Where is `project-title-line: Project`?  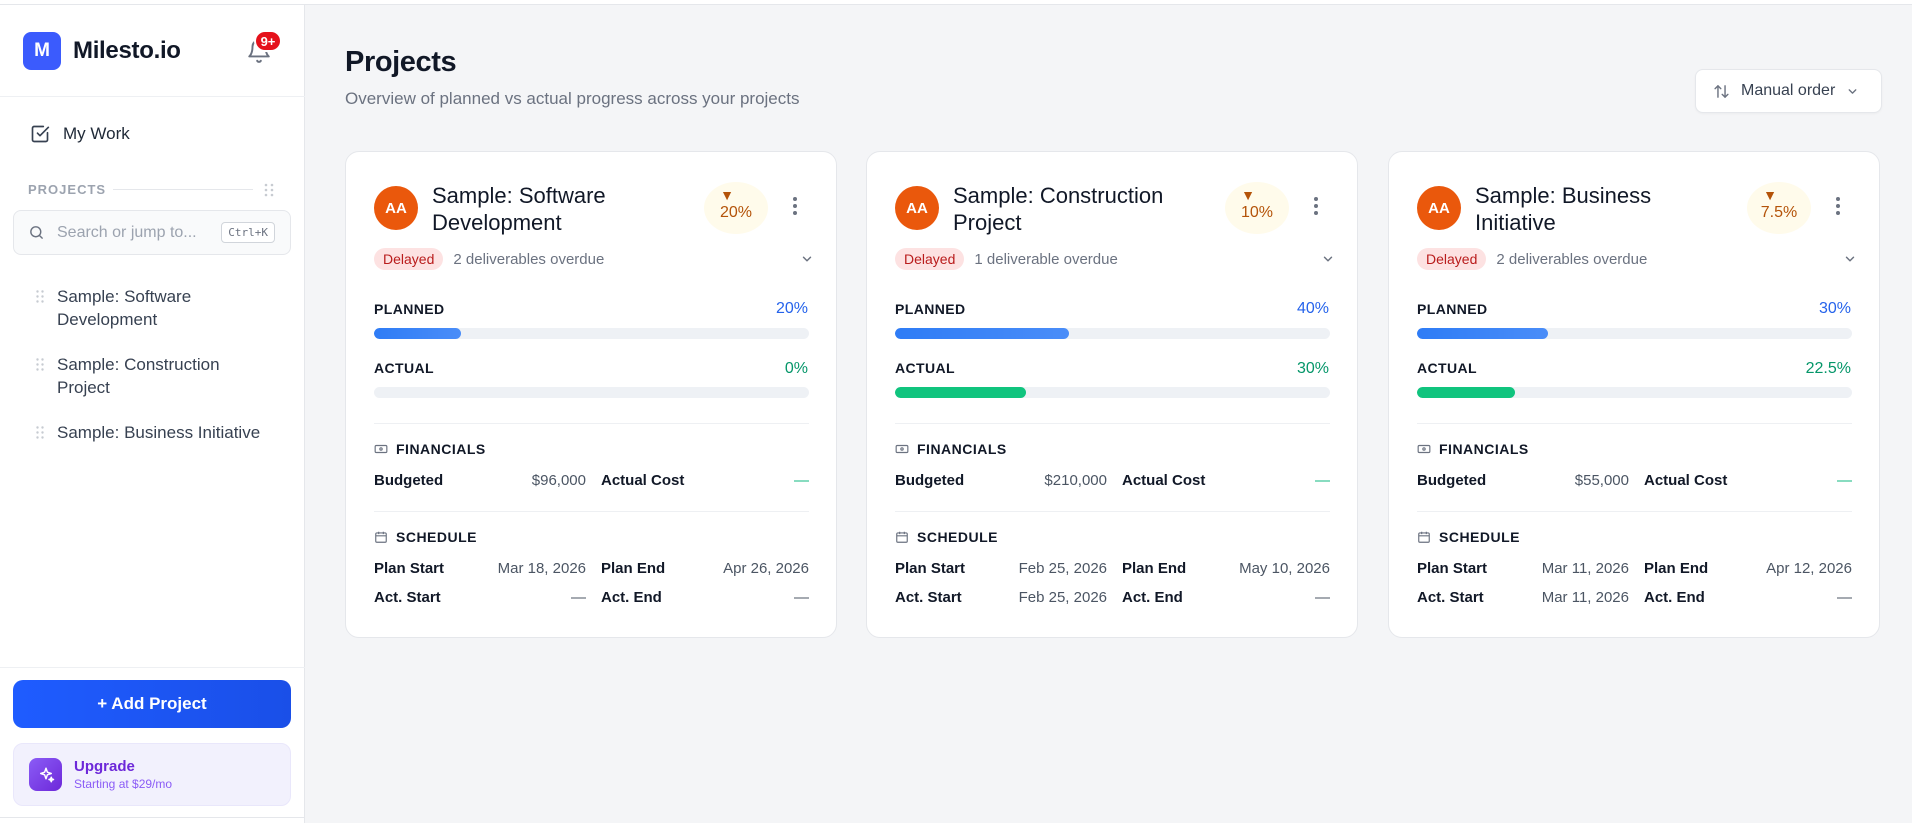
project-title-line: Project is located at coordinates (987, 222).